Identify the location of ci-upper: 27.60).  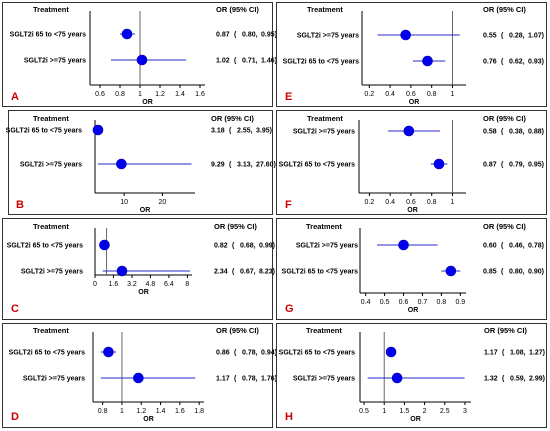
(266, 165).